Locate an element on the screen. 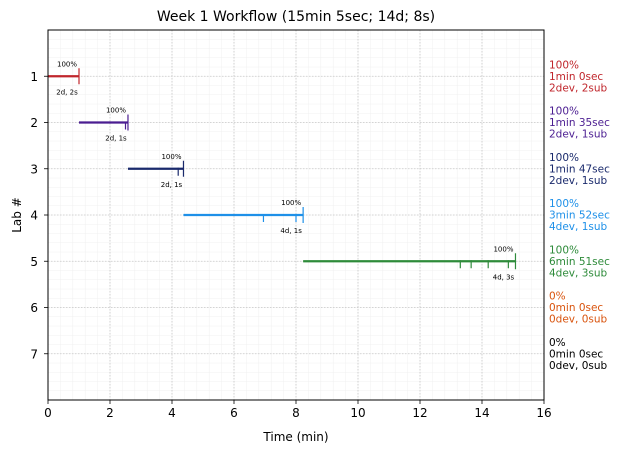 The width and height of the screenshot is (623, 453). lab-info-line: 3min 52sec is located at coordinates (579, 216).